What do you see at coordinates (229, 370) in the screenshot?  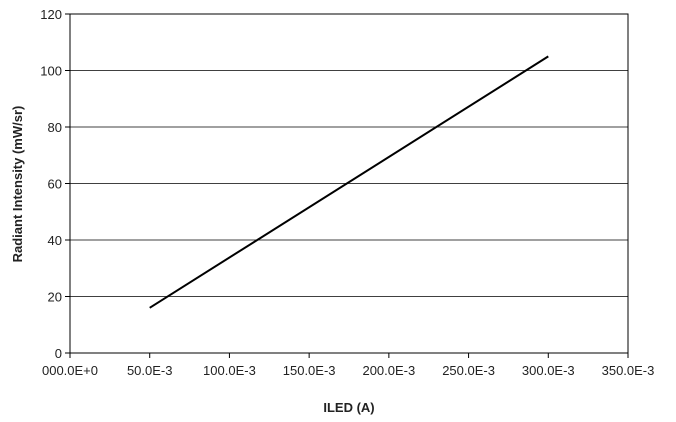 I see `x-tick-label: 100.0E-3` at bounding box center [229, 370].